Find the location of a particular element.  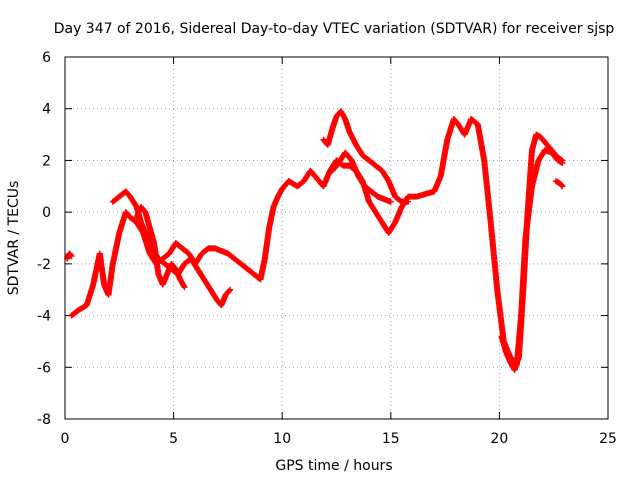

x-tick-label: 25 is located at coordinates (608, 439).